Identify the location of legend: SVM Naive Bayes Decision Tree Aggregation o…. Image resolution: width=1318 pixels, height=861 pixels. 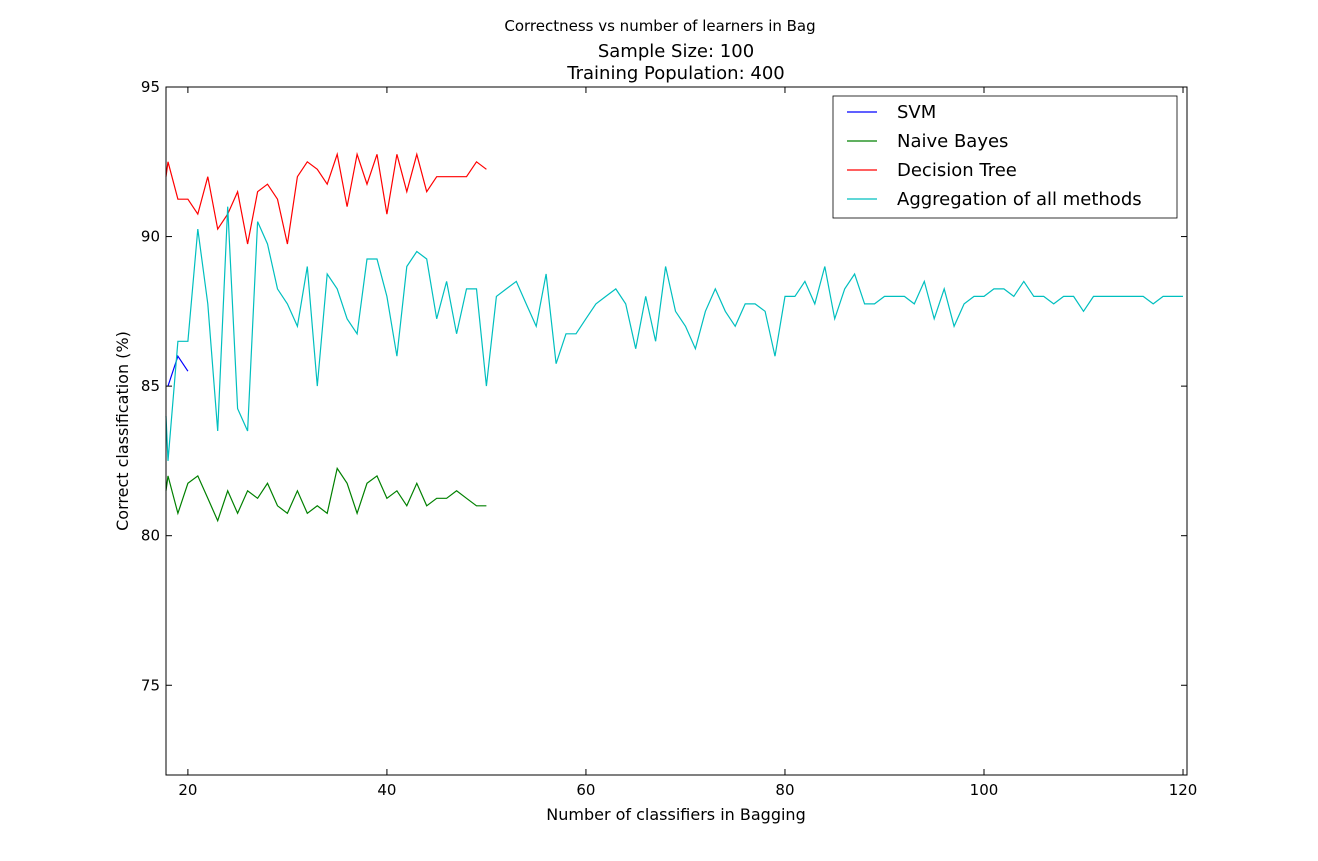
(1005, 157).